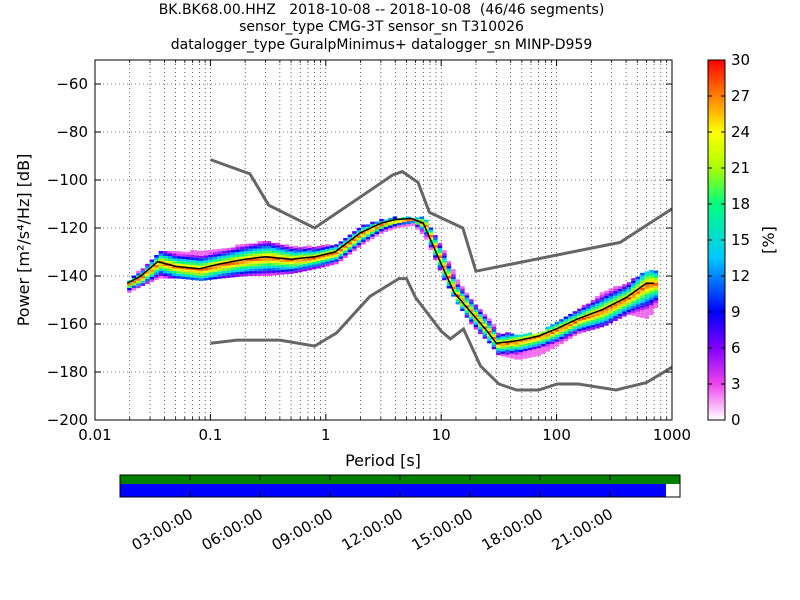 This screenshot has height=600, width=800. I want to click on noise-model-high-line, so click(440, 215).